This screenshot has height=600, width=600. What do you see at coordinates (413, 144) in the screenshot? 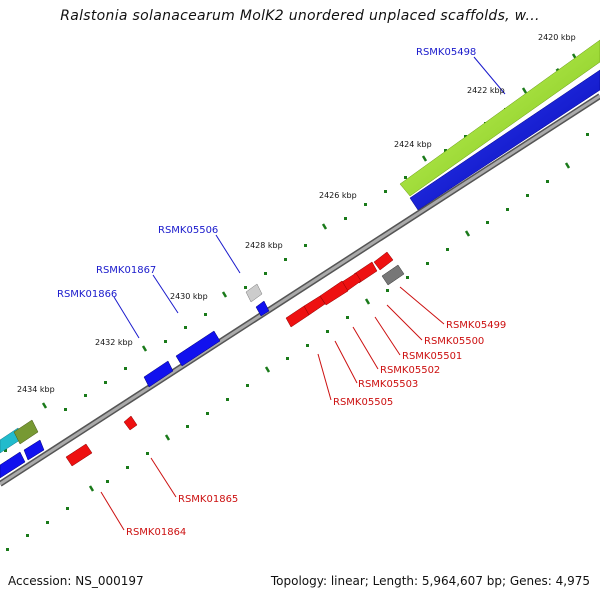
I see `tick-label: 2424 kbp` at bounding box center [413, 144].